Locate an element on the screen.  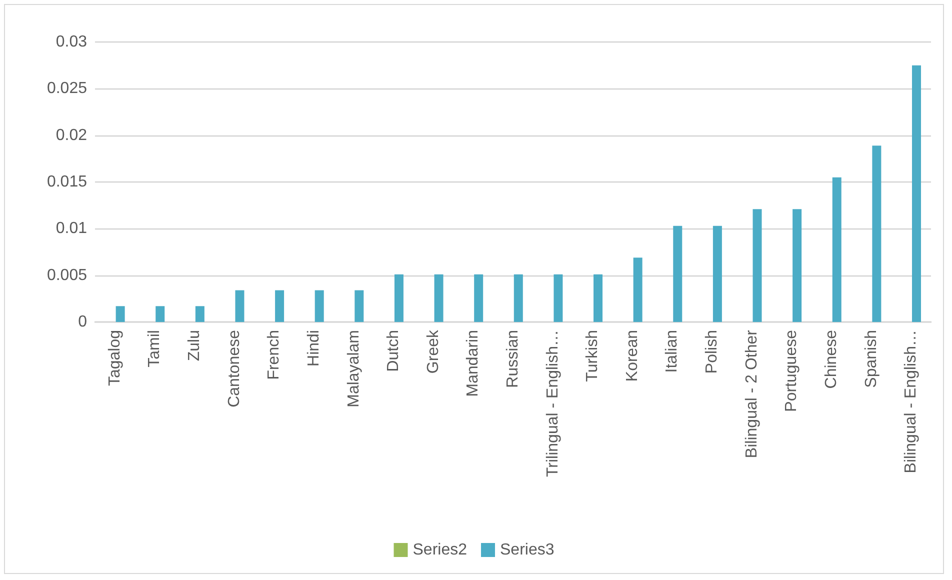
y-tick-label: 0.005 is located at coordinates (67, 275).